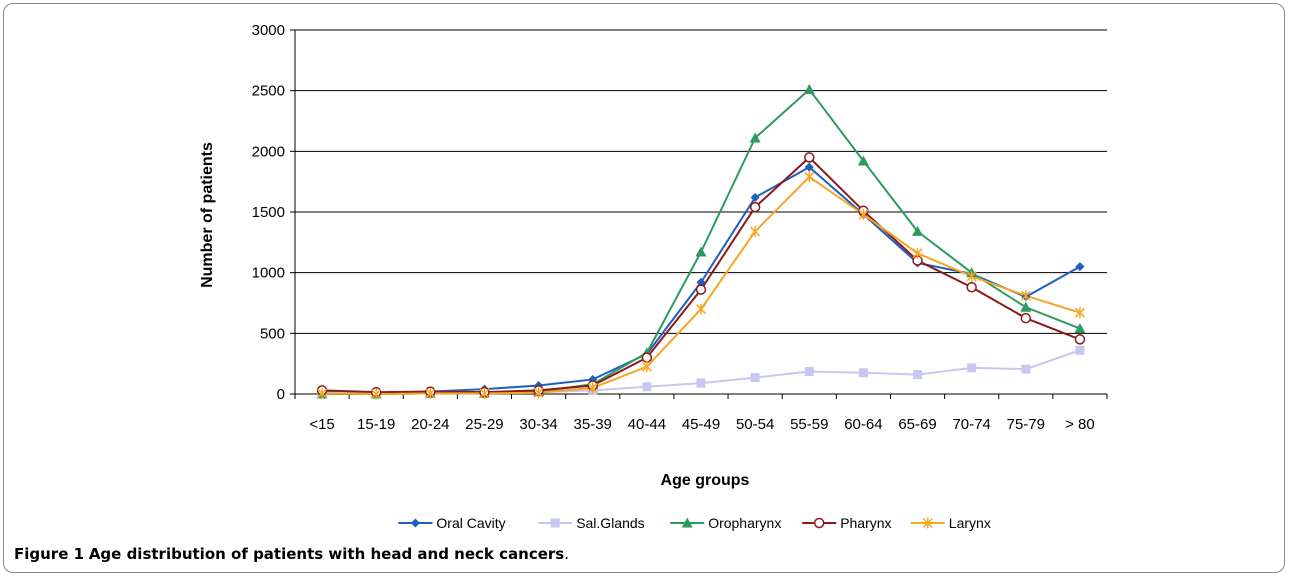 The width and height of the screenshot is (1292, 579). Describe the element at coordinates (701, 424) in the screenshot. I see `x-tick-label: 45-49` at that location.